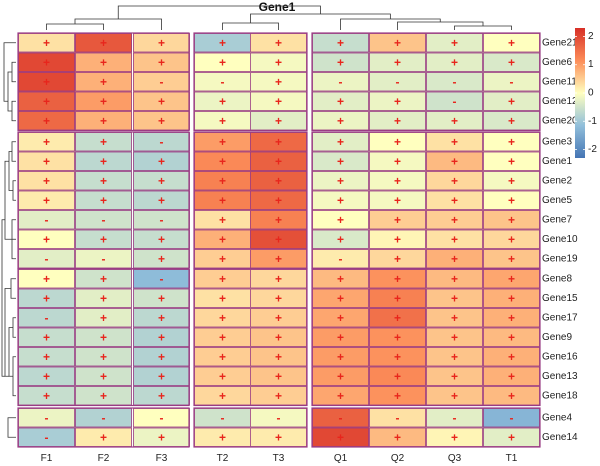 Image resolution: width=600 pixels, height=466 pixels. I want to click on row-label: Gene5, so click(557, 200).